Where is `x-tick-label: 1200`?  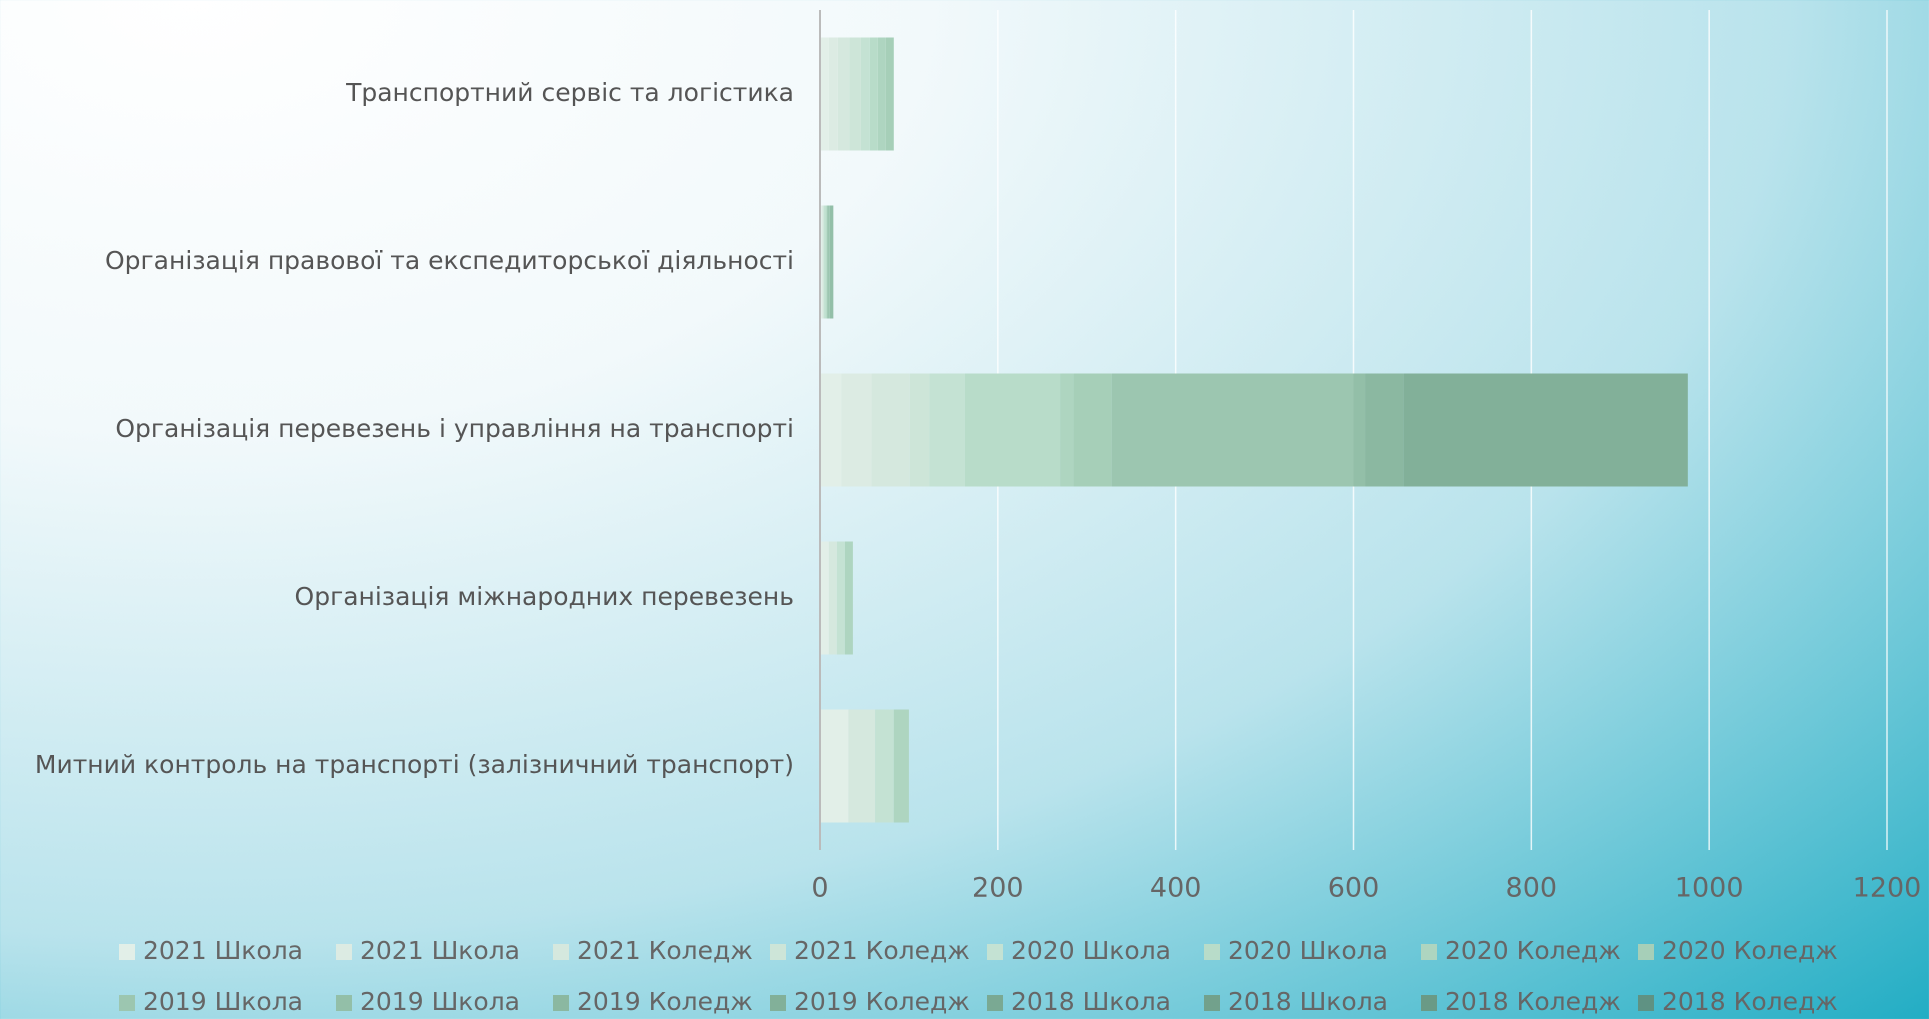
x-tick-label: 1200 is located at coordinates (1887, 888).